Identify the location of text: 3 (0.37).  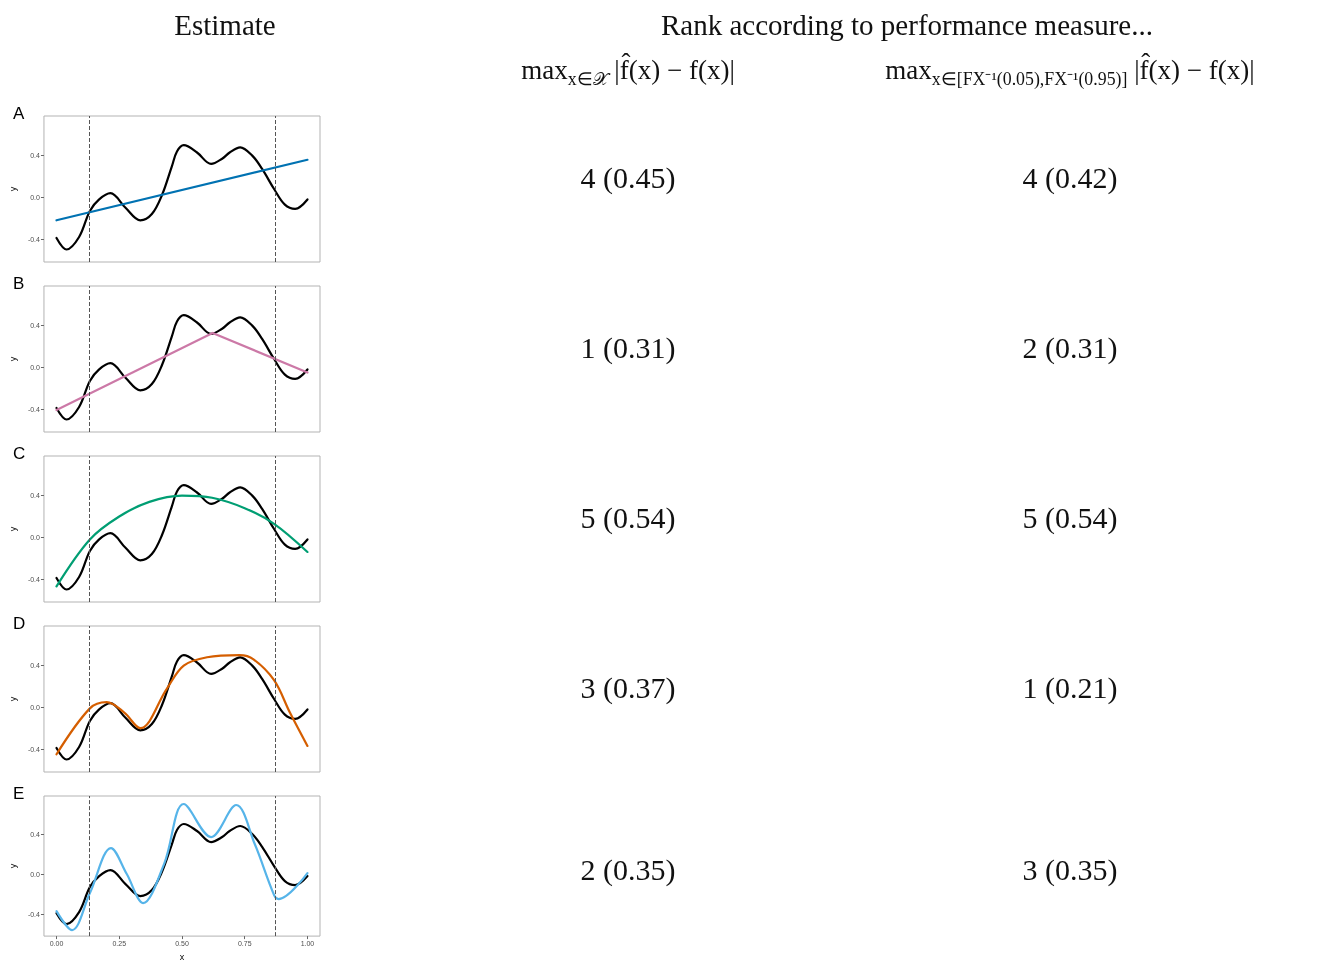
(628, 688).